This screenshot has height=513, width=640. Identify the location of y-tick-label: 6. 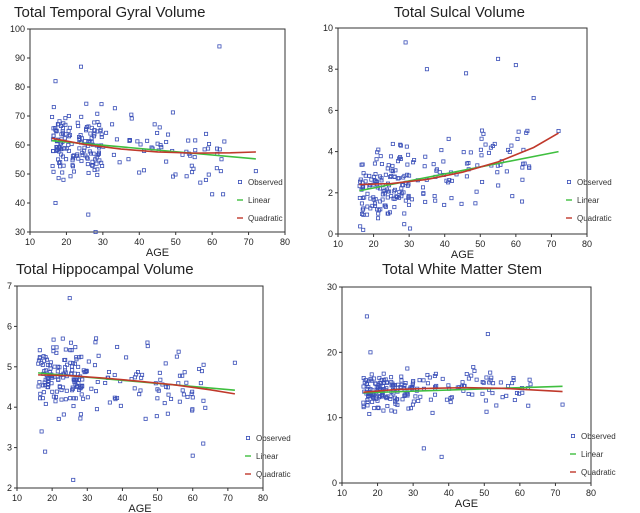
(9, 326).